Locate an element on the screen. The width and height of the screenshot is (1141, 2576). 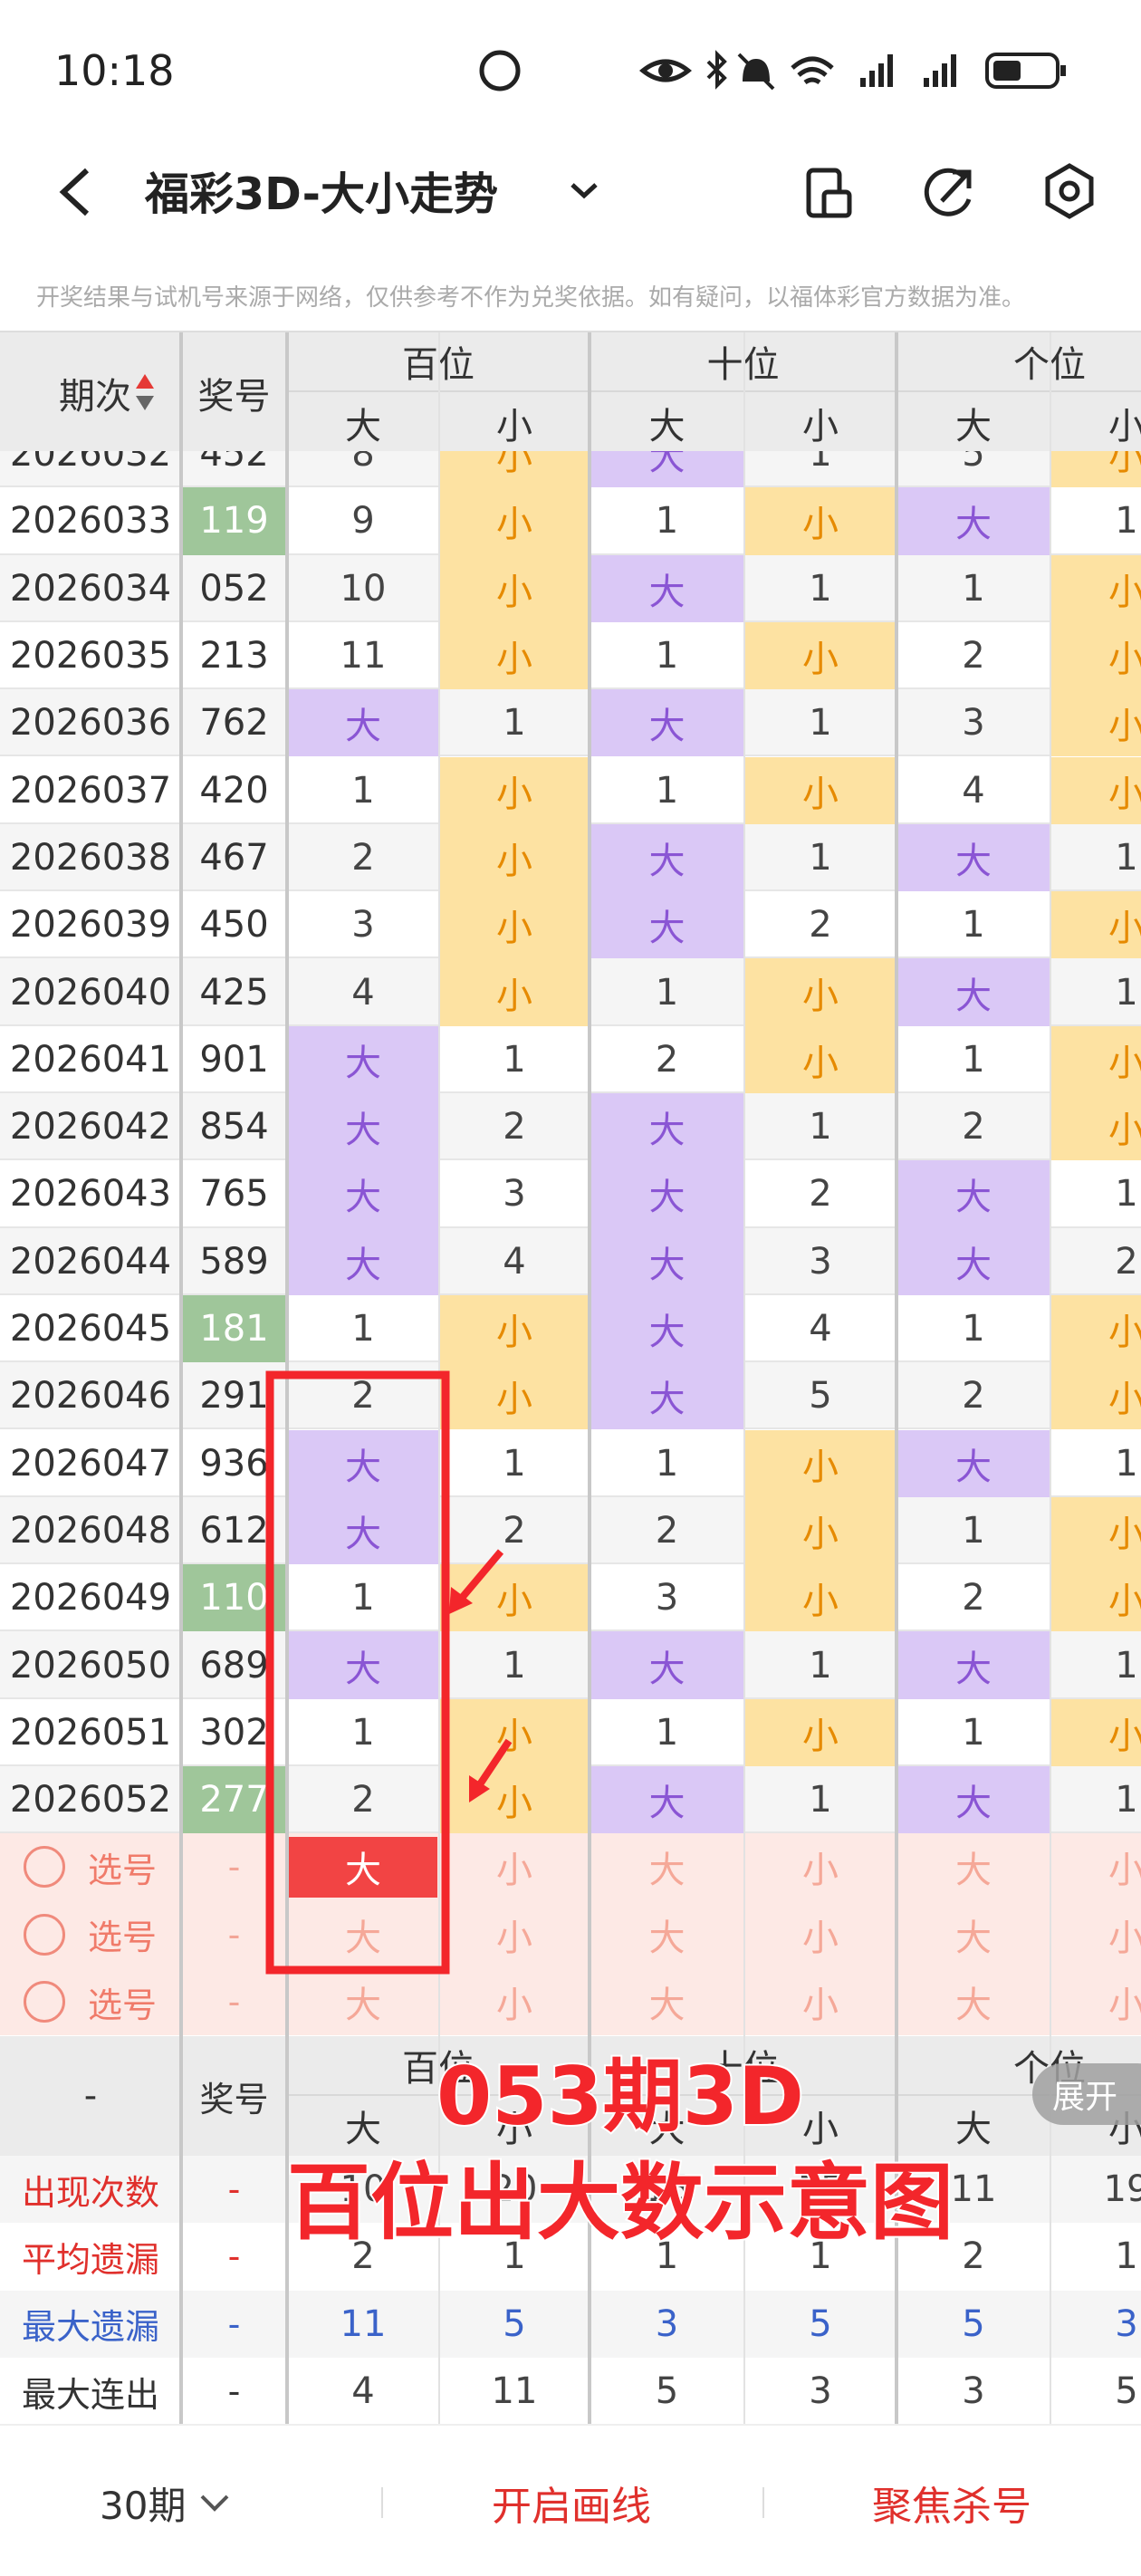
draw-number: 425 is located at coordinates (234, 992).